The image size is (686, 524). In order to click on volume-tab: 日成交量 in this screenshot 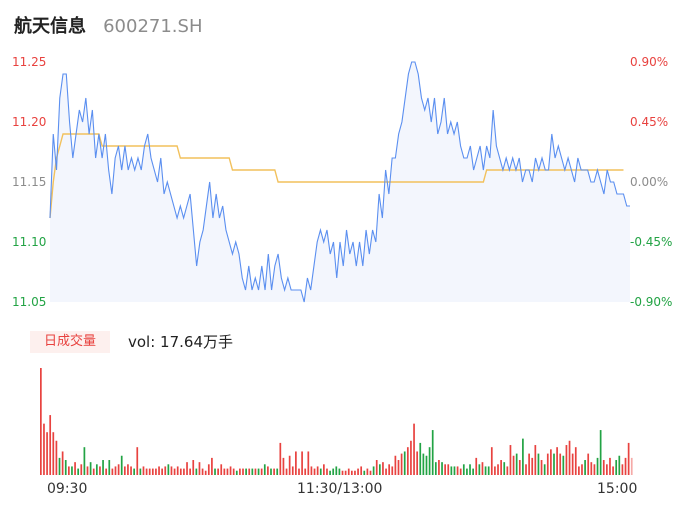, I will do `click(70, 342)`.